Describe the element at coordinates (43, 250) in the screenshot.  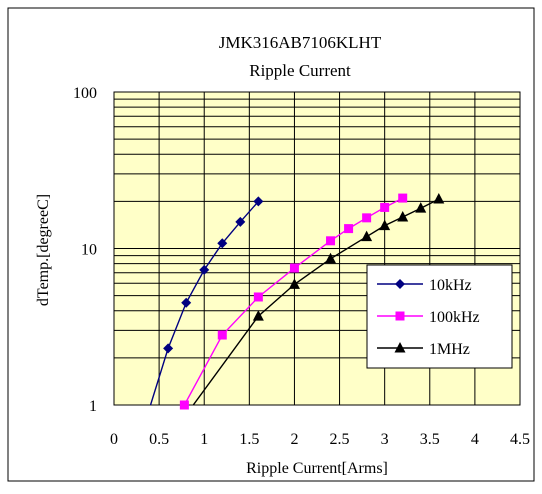
I see `y-axis-label: dTemp.[degreeC]` at that location.